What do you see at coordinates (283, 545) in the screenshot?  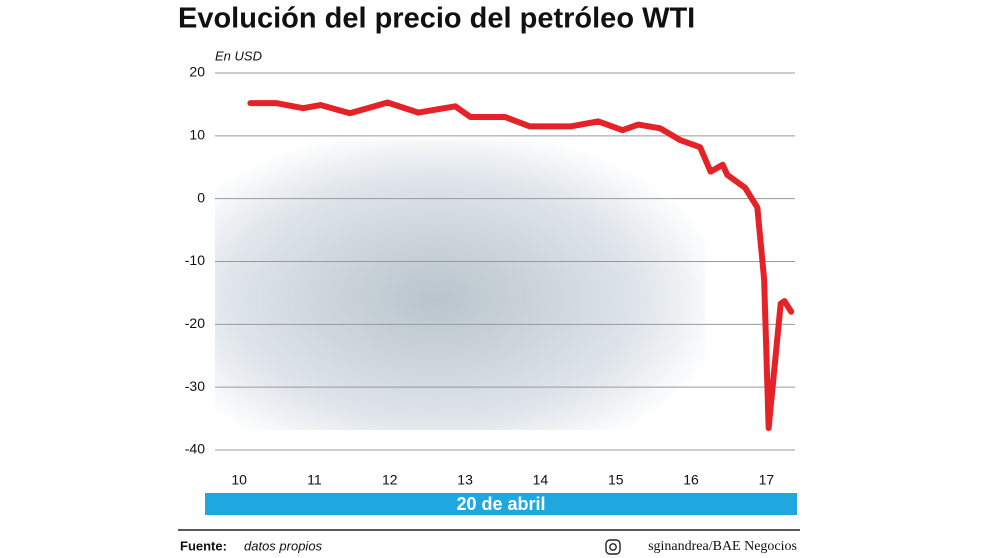 I see `source: datos propios` at bounding box center [283, 545].